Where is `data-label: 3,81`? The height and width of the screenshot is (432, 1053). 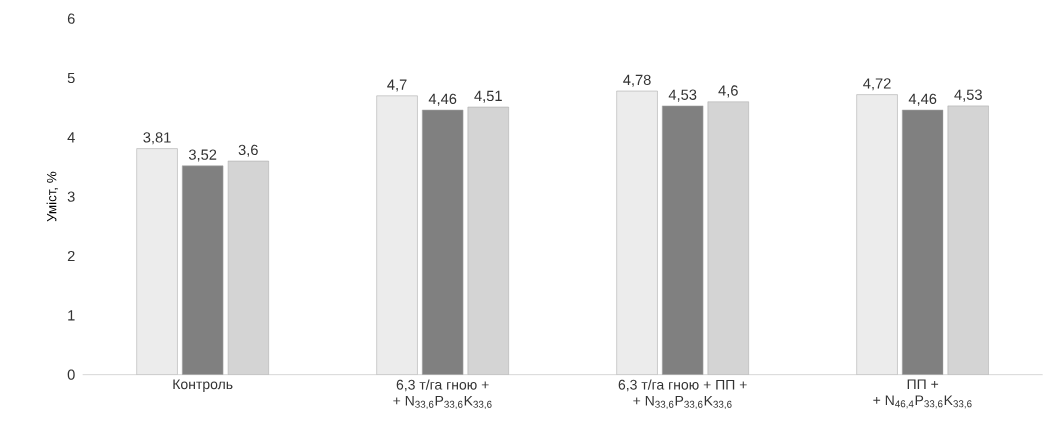
data-label: 3,81 is located at coordinates (157, 138).